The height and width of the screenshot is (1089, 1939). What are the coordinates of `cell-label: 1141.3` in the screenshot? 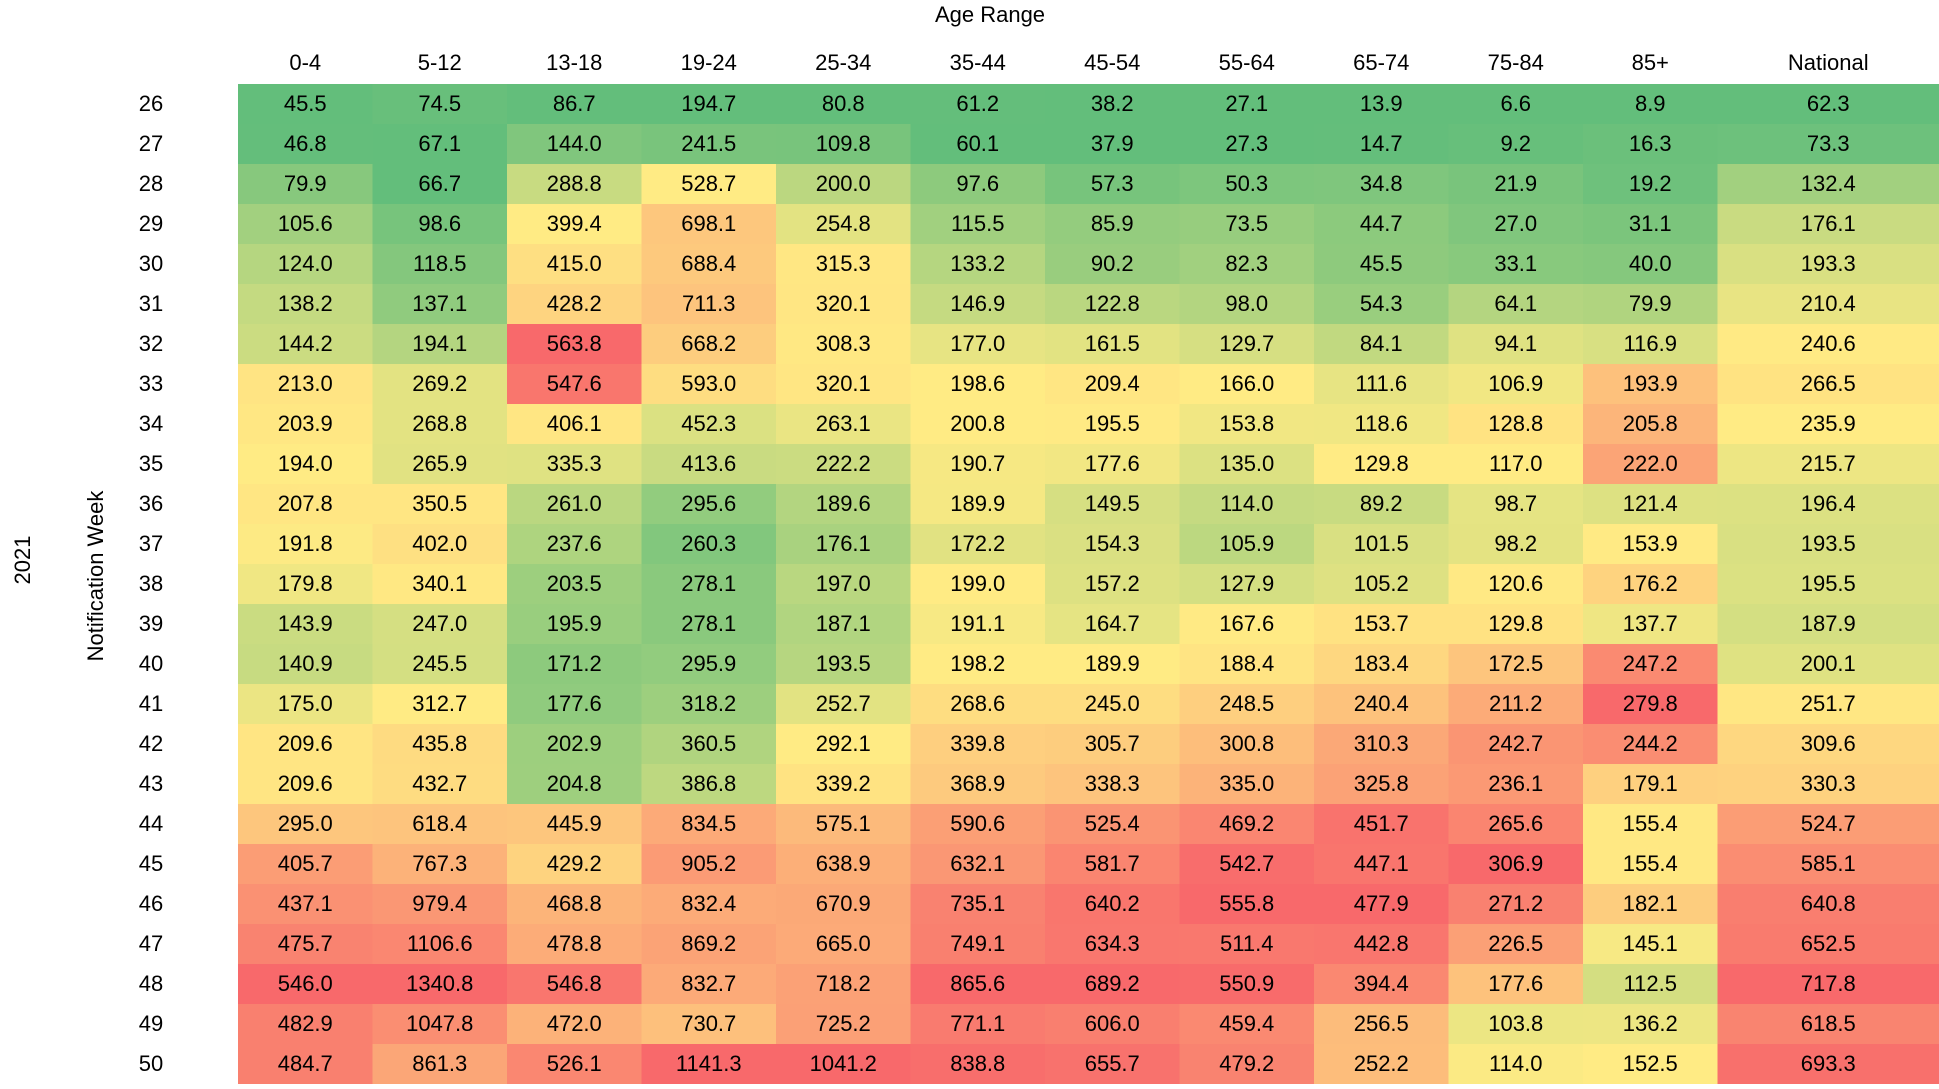 It's located at (709, 1063).